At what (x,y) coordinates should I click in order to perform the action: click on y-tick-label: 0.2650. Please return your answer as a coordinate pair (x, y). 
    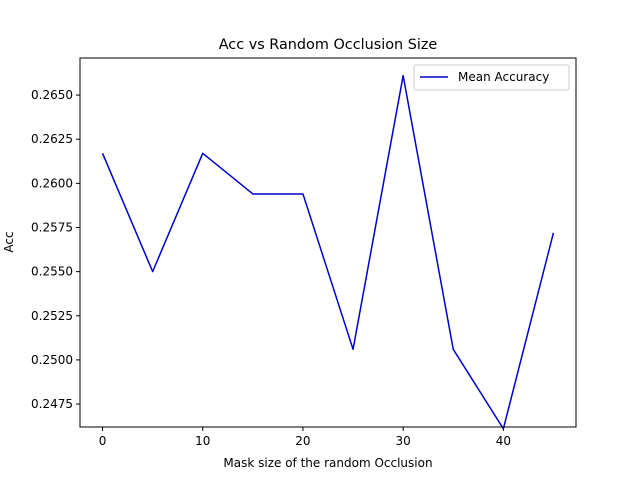
    Looking at the image, I should click on (52, 95).